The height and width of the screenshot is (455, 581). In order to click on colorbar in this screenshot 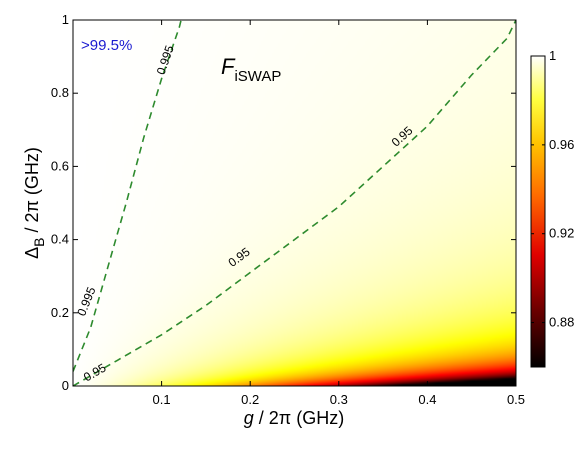, I will do `click(538, 211)`.